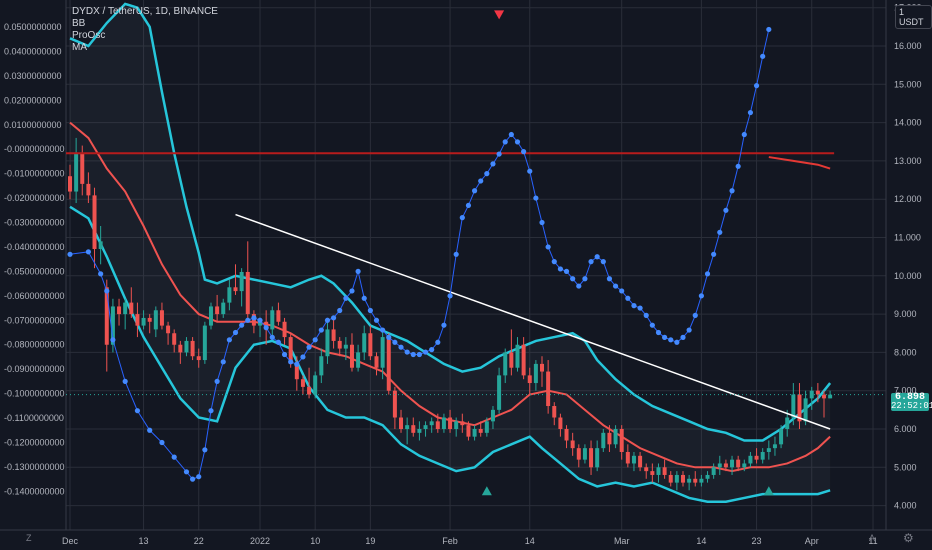 This screenshot has width=932, height=550. What do you see at coordinates (29, 538) in the screenshot?
I see `zoom-button: Z` at bounding box center [29, 538].